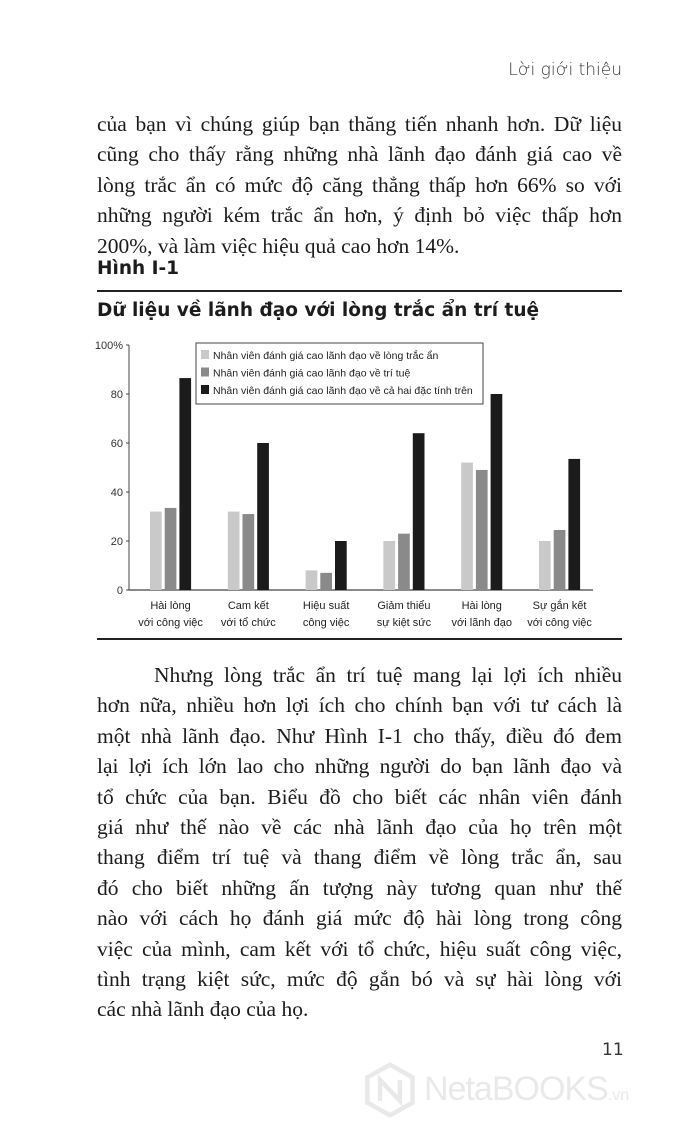  Describe the element at coordinates (359, 291) in the screenshot. I see `figure-top-rule` at that location.